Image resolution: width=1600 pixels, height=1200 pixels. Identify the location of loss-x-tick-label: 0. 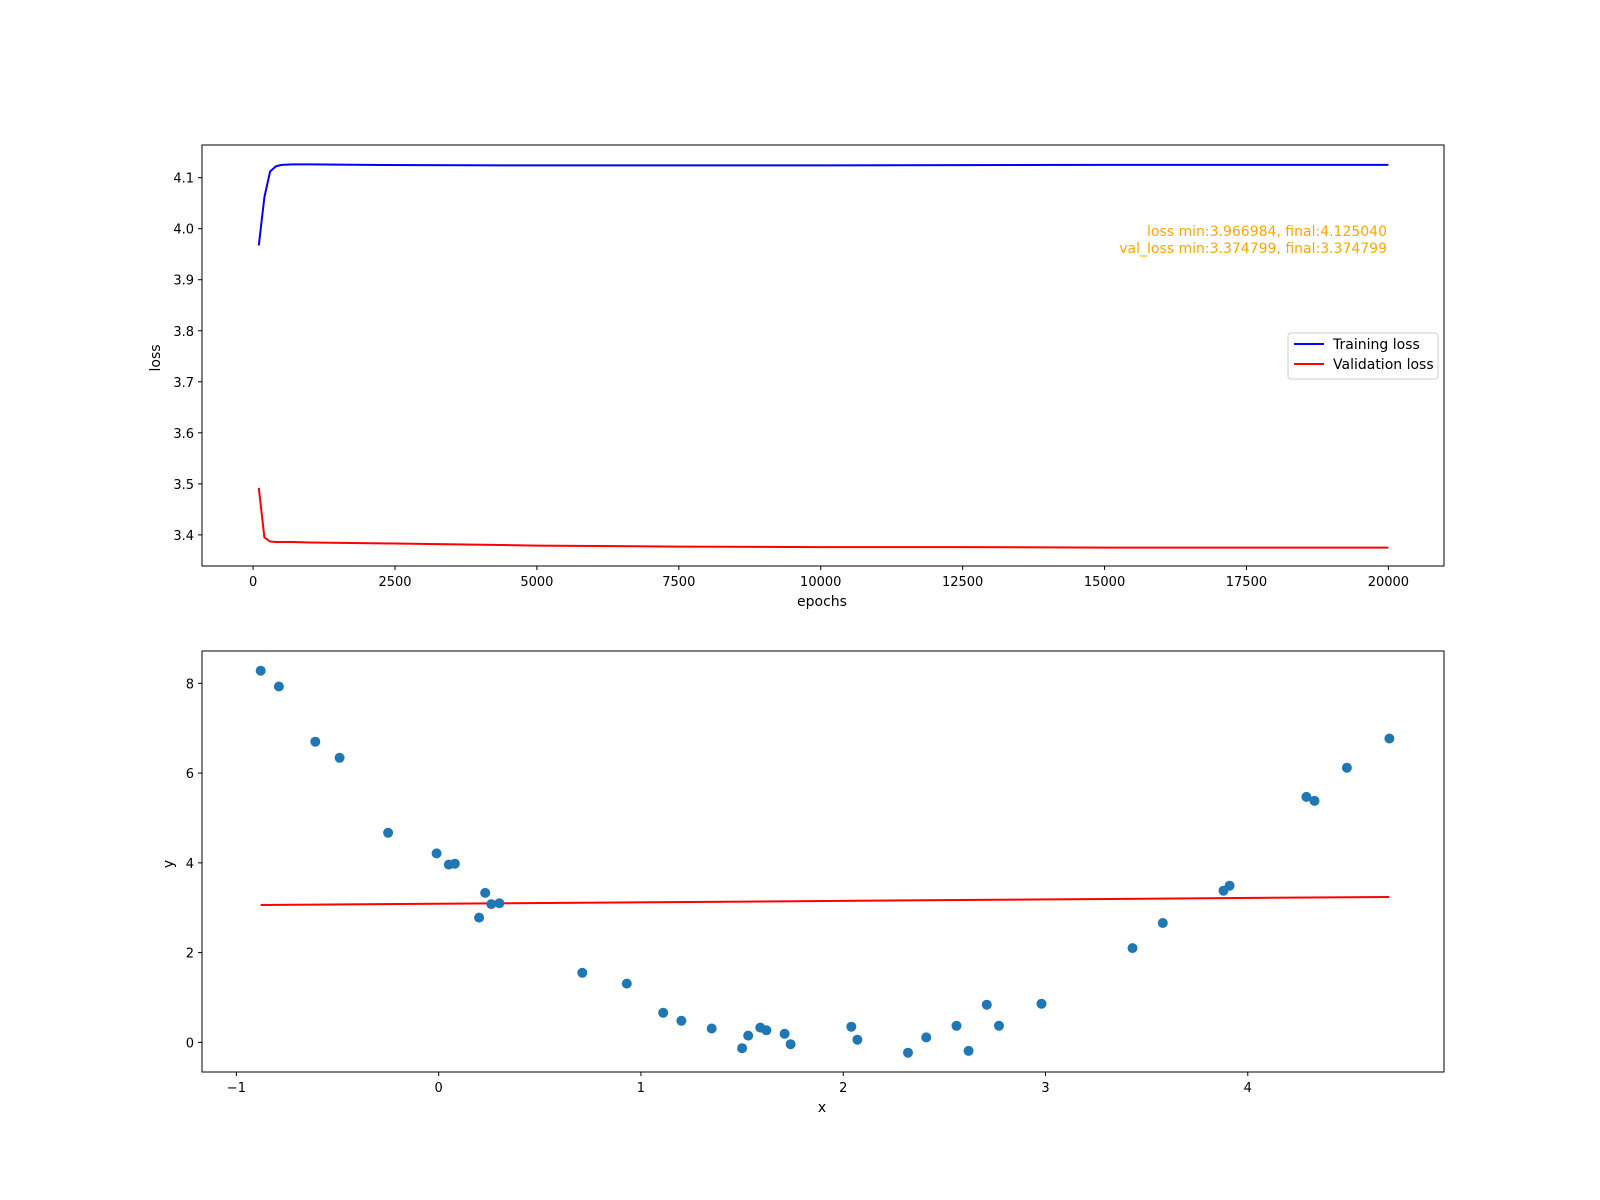
(253, 582).